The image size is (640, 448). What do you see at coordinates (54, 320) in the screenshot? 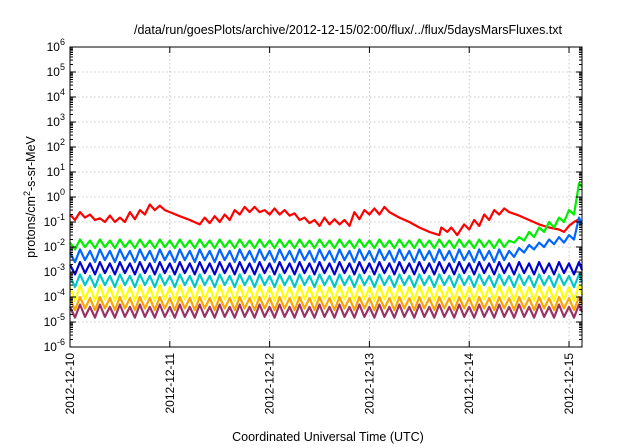
I see `y-tick-label: 10⁻⁵` at bounding box center [54, 320].